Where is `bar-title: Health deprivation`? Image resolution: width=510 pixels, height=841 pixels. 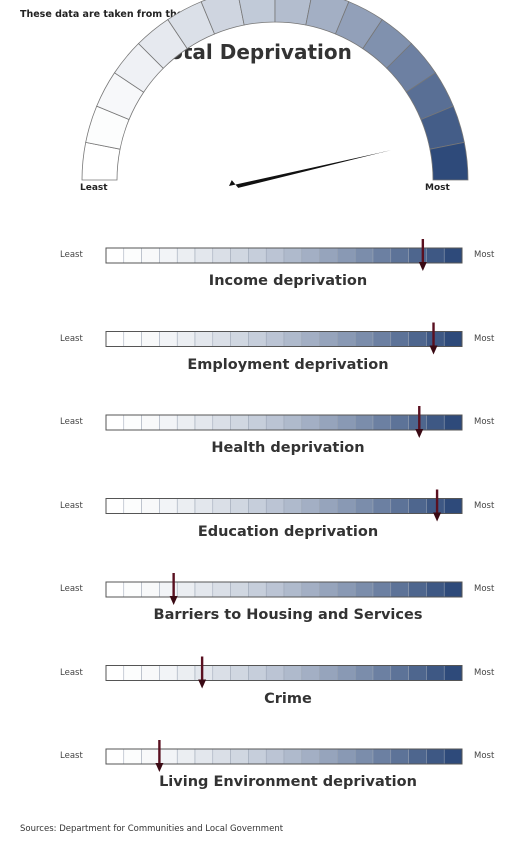 bar-title: Health deprivation is located at coordinates (288, 448).